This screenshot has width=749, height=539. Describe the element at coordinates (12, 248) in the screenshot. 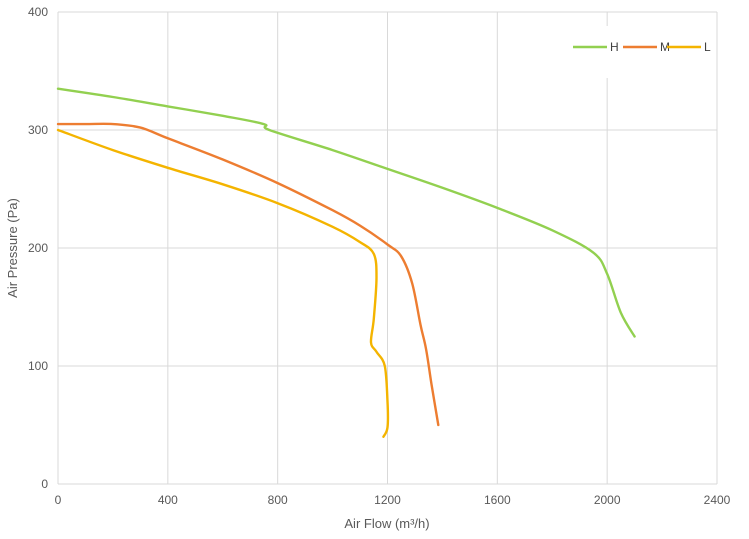

I see `y-axis-title: Air Pressure (Pa)` at that location.